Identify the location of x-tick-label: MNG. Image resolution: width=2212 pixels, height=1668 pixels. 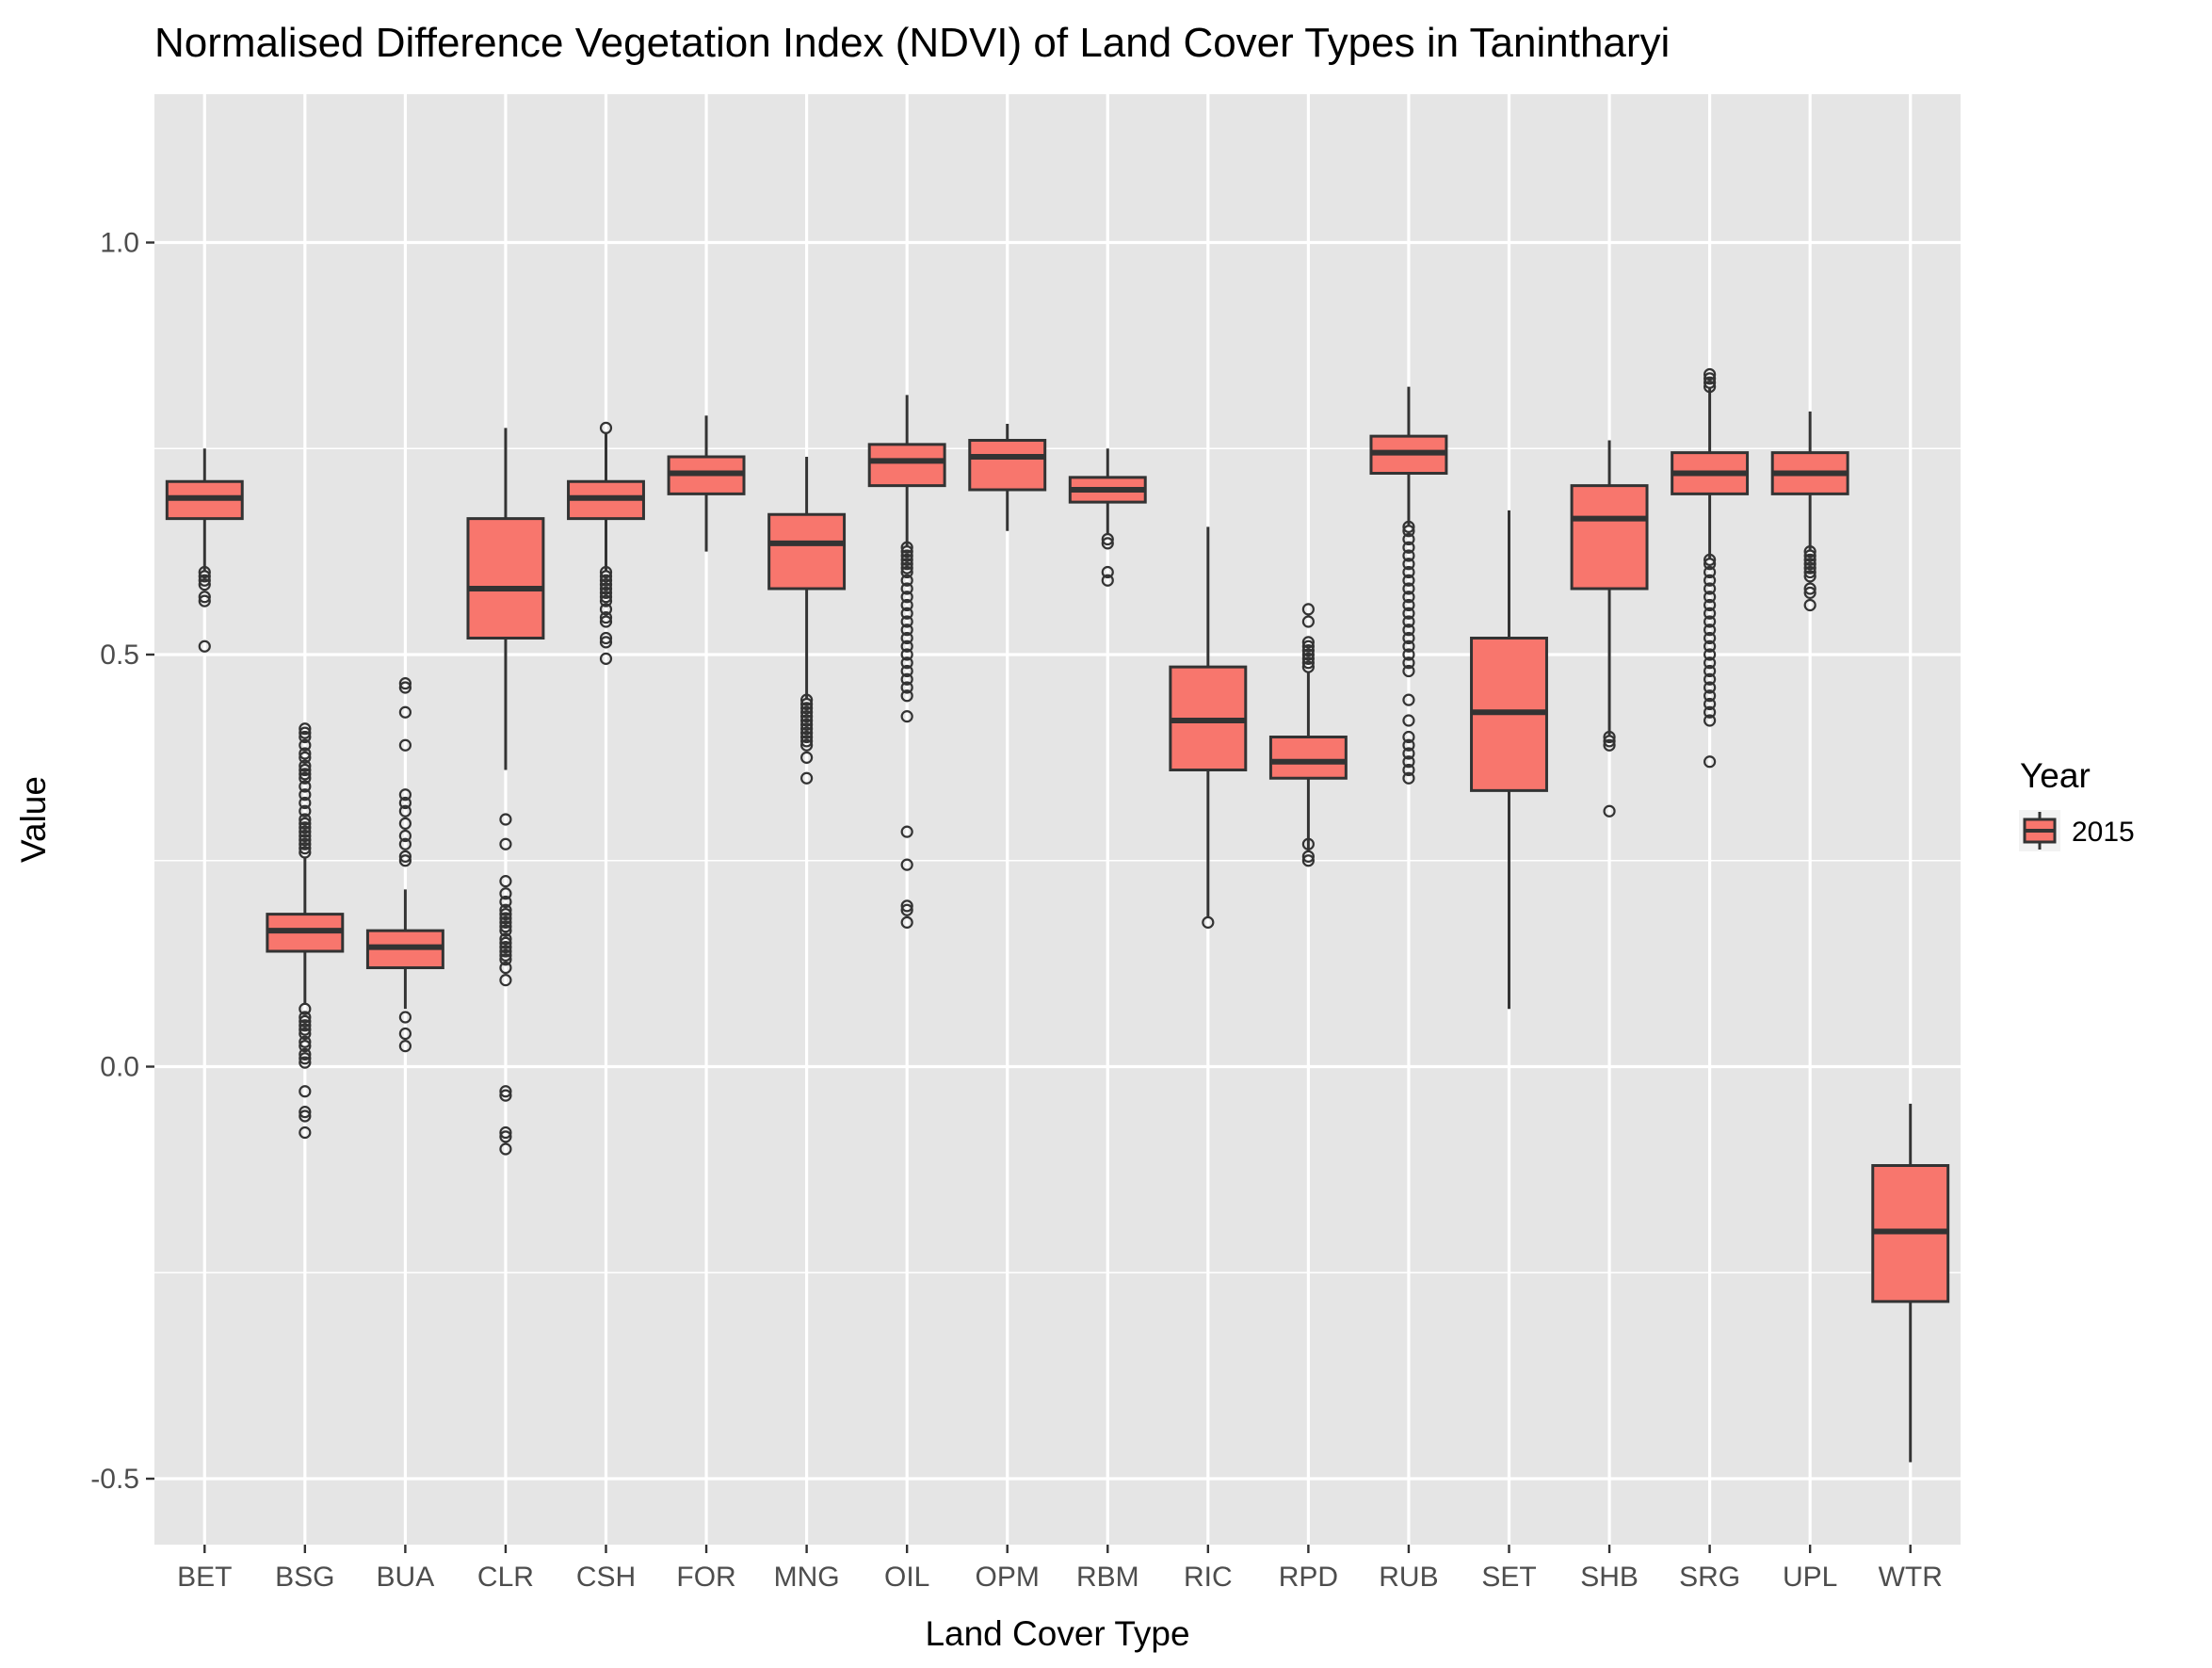
(807, 1577).